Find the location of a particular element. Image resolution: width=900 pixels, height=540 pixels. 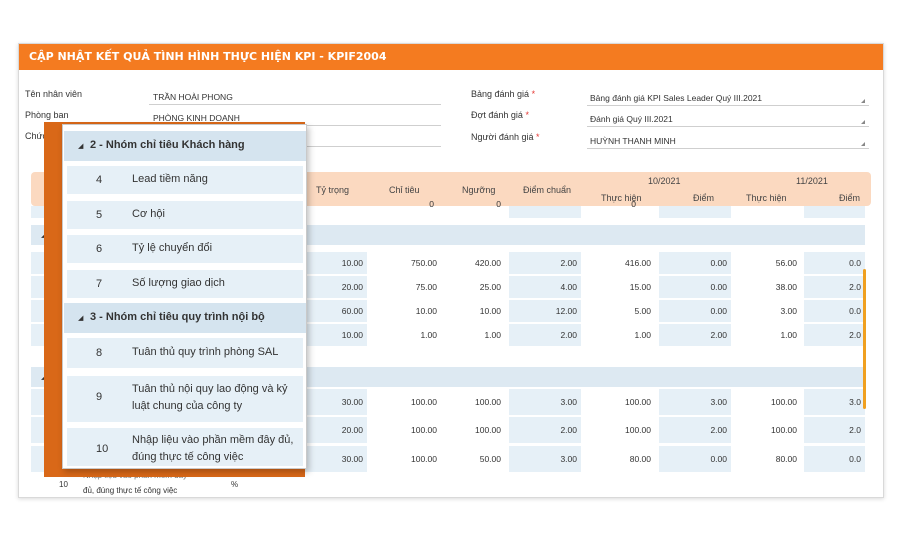

vertical-scrollbar is located at coordinates (864, 339).